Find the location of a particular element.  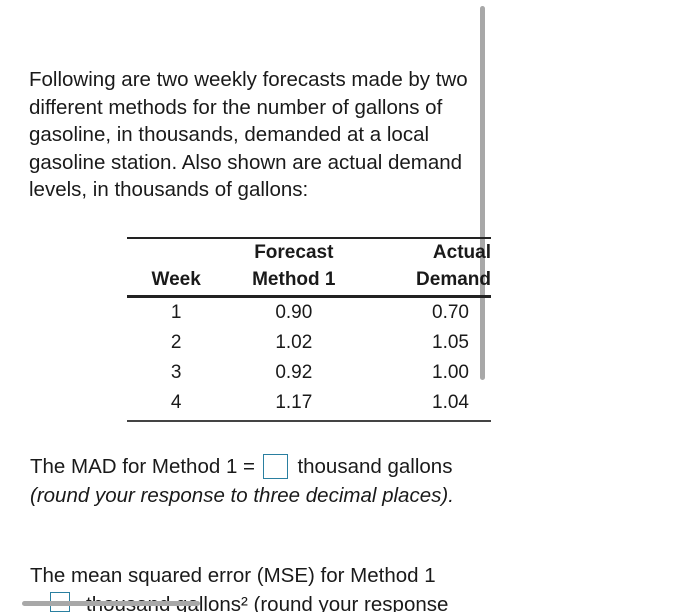

mad-answer-input is located at coordinates (275, 466).